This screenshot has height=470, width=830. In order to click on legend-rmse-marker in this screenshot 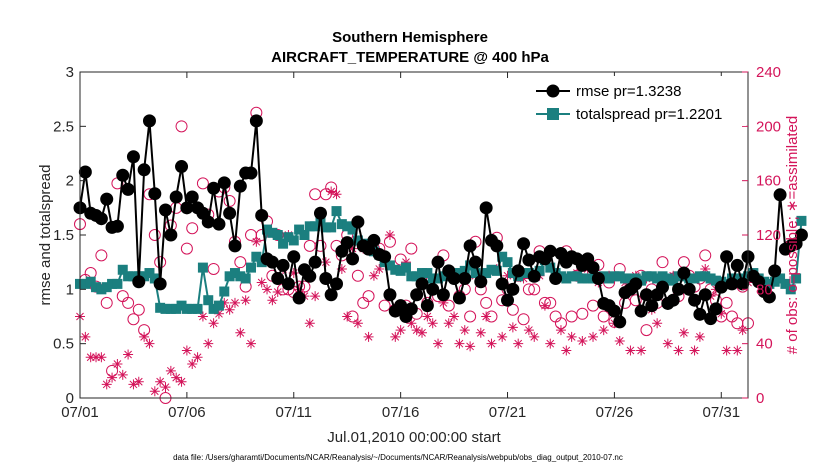, I will do `click(553, 91)`.